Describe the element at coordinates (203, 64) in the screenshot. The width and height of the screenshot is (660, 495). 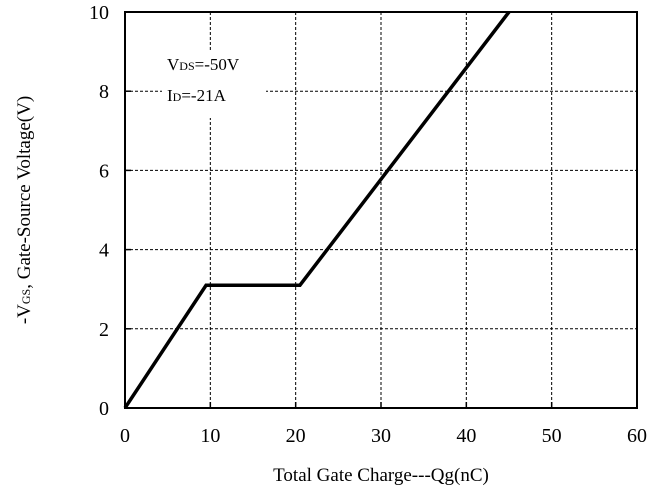
I see `annotation-vds: VDS=-50V` at that location.